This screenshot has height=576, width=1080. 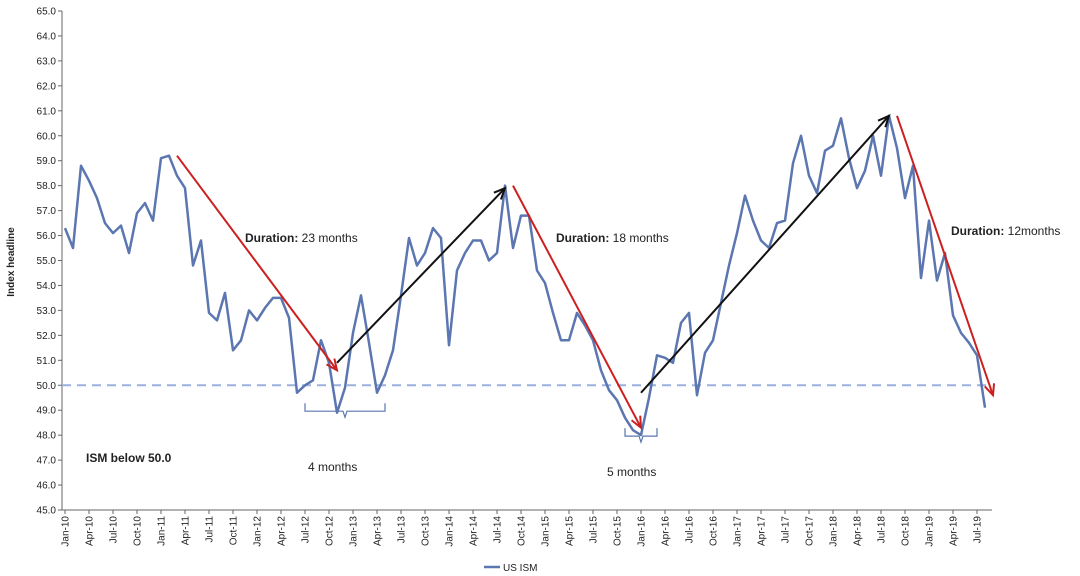 What do you see at coordinates (330, 531) in the screenshot?
I see `x-tick-label: Oct-12` at bounding box center [330, 531].